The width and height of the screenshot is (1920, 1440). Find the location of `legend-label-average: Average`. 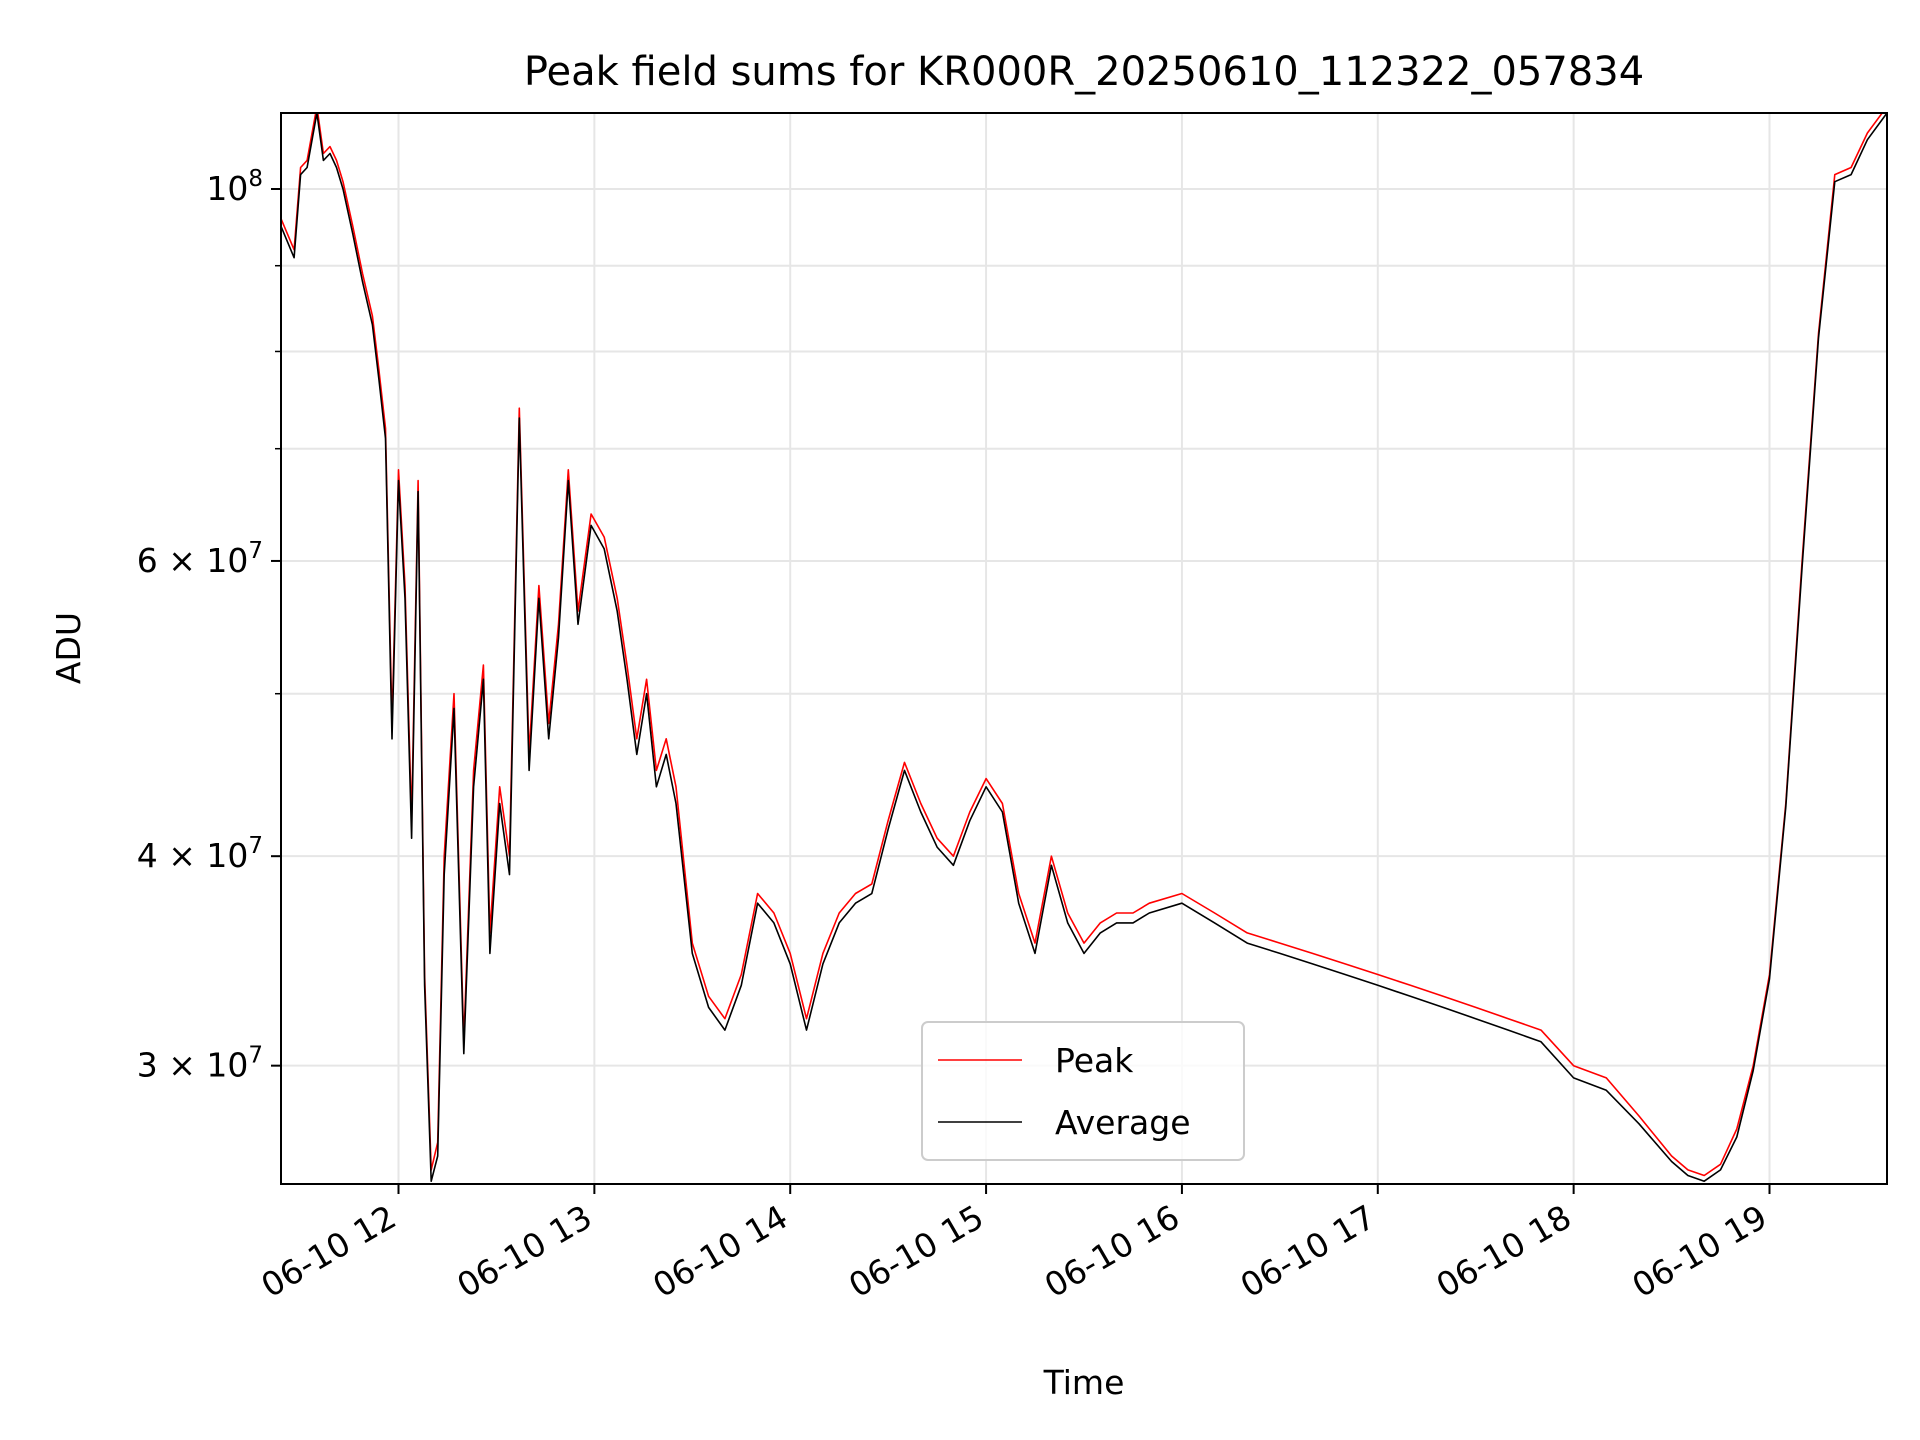

legend-label-average: Average is located at coordinates (1123, 1122).